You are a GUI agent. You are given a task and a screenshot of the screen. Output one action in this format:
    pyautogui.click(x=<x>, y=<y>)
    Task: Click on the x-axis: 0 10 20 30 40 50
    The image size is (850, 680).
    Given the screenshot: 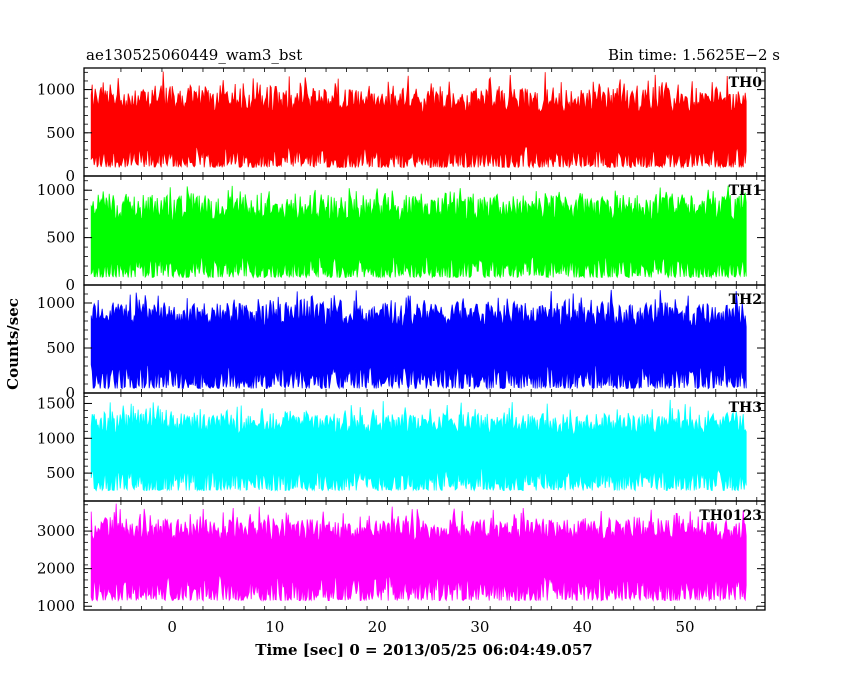 What is the action you would take?
    pyautogui.click(x=430, y=627)
    